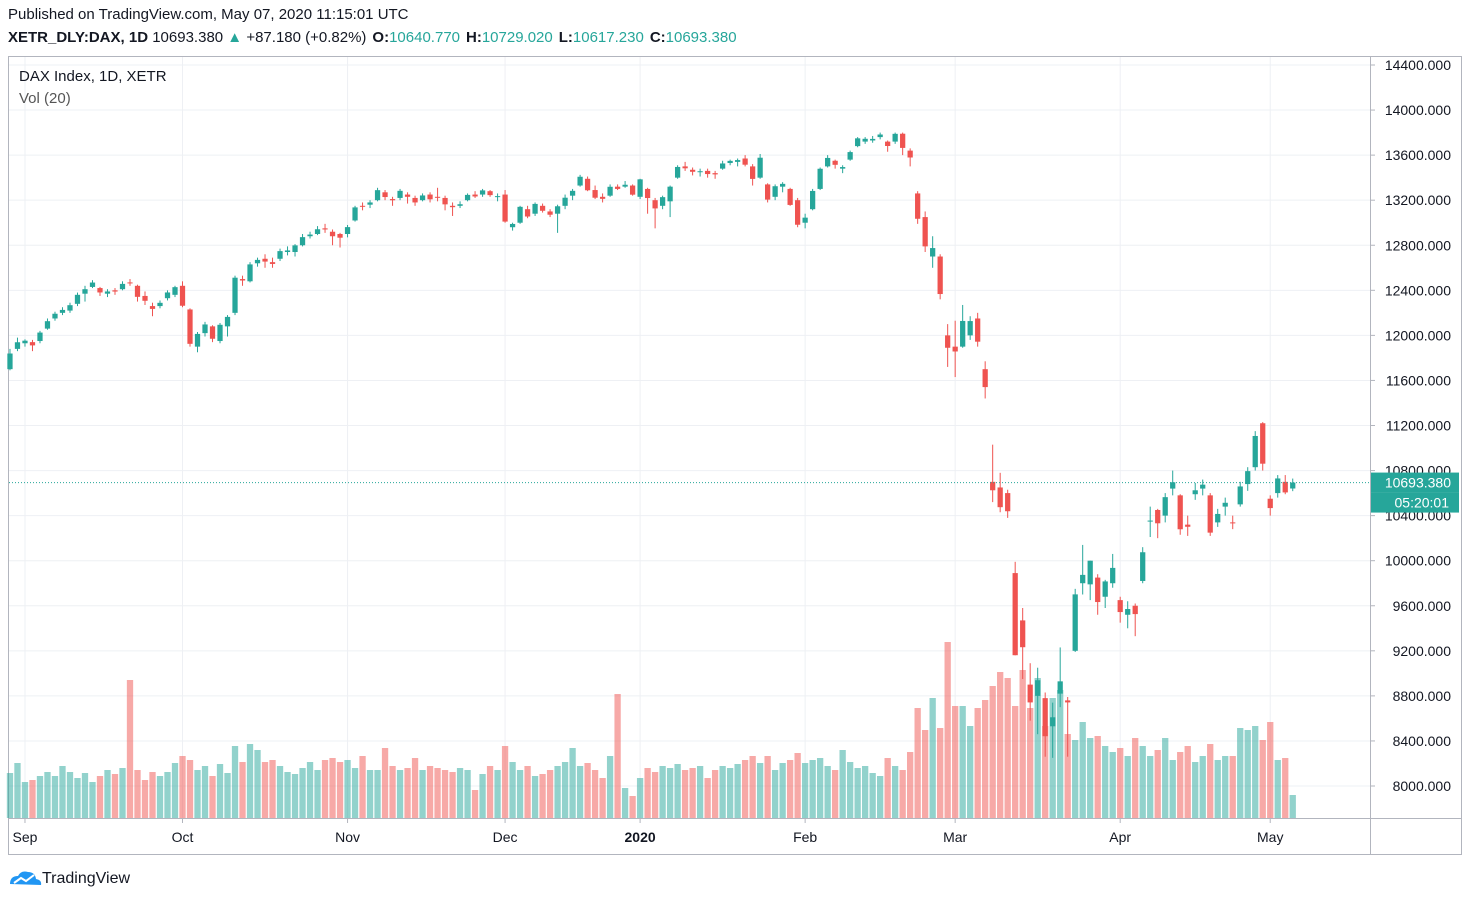 The height and width of the screenshot is (901, 1470). I want to click on field-label: L:, so click(565, 37).